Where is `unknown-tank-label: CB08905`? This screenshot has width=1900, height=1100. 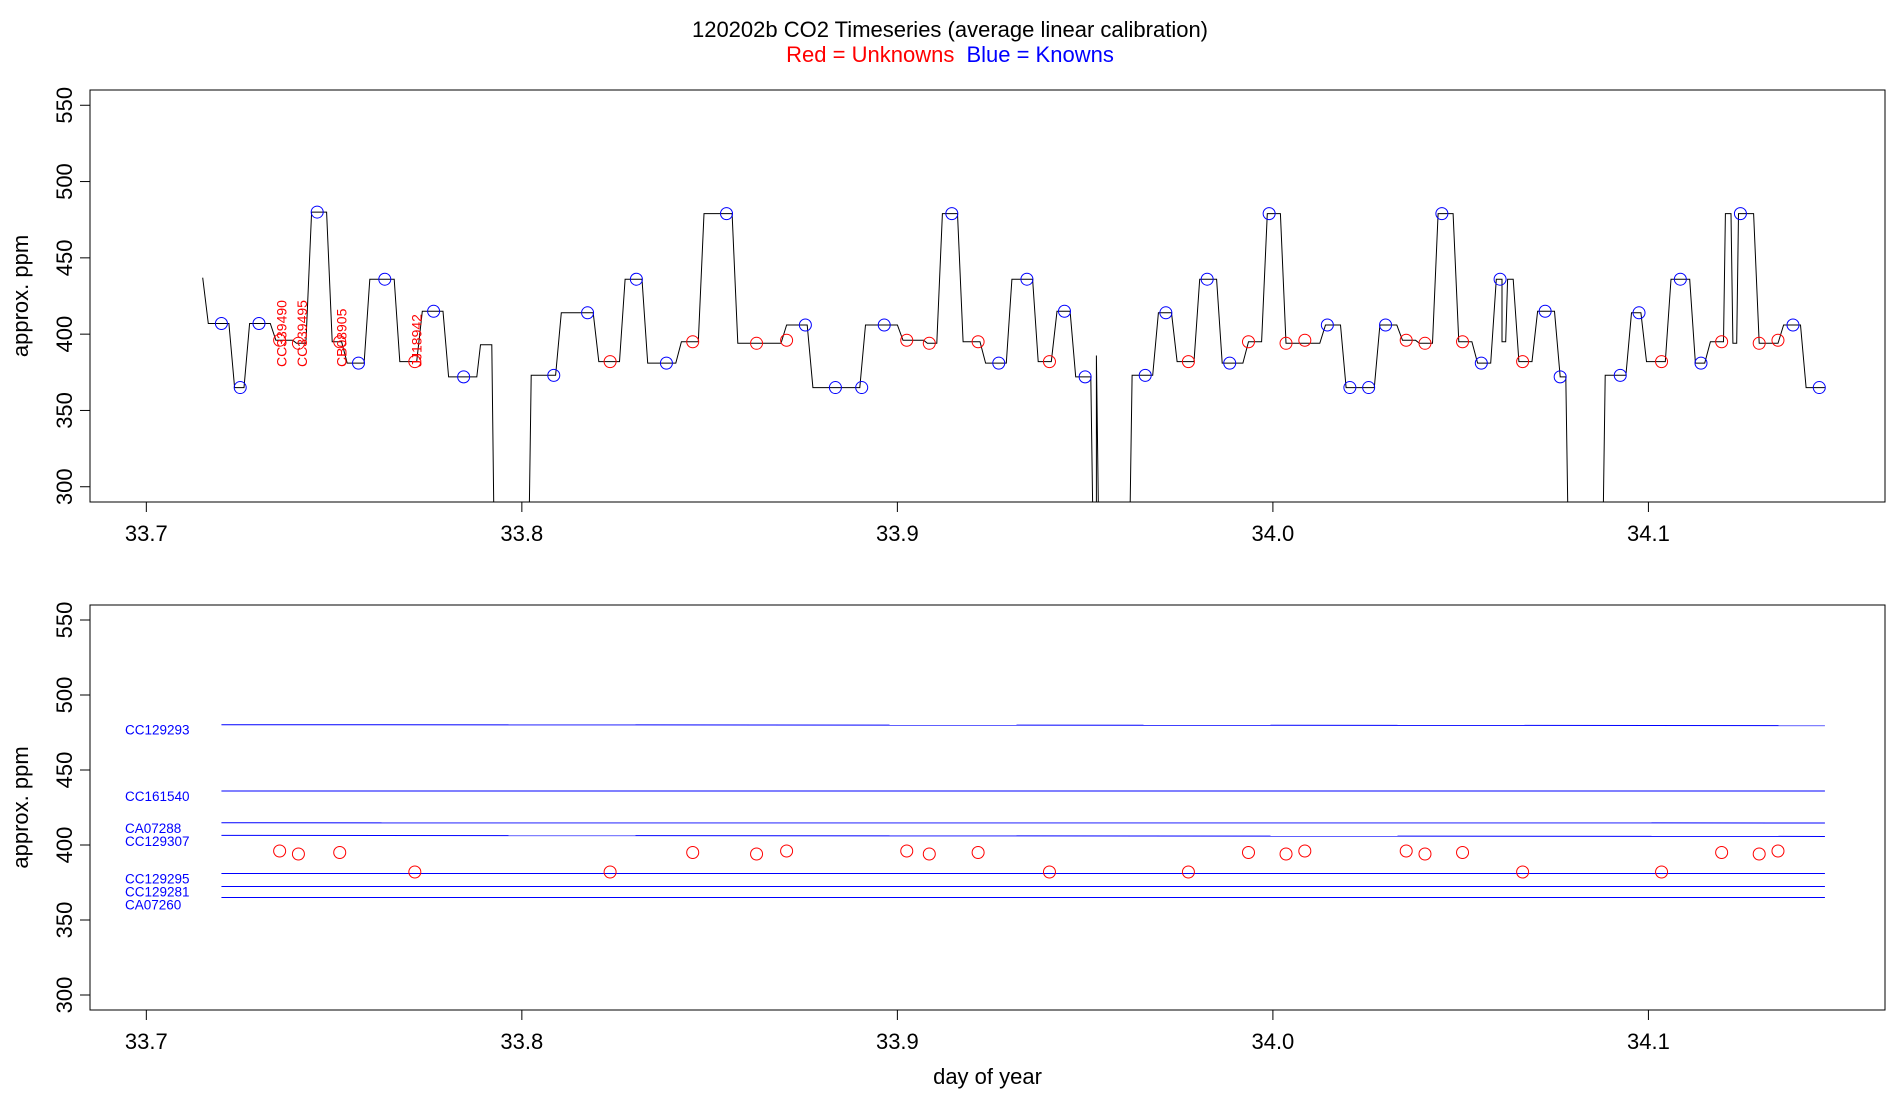
unknown-tank-label: CB08905 is located at coordinates (342, 337).